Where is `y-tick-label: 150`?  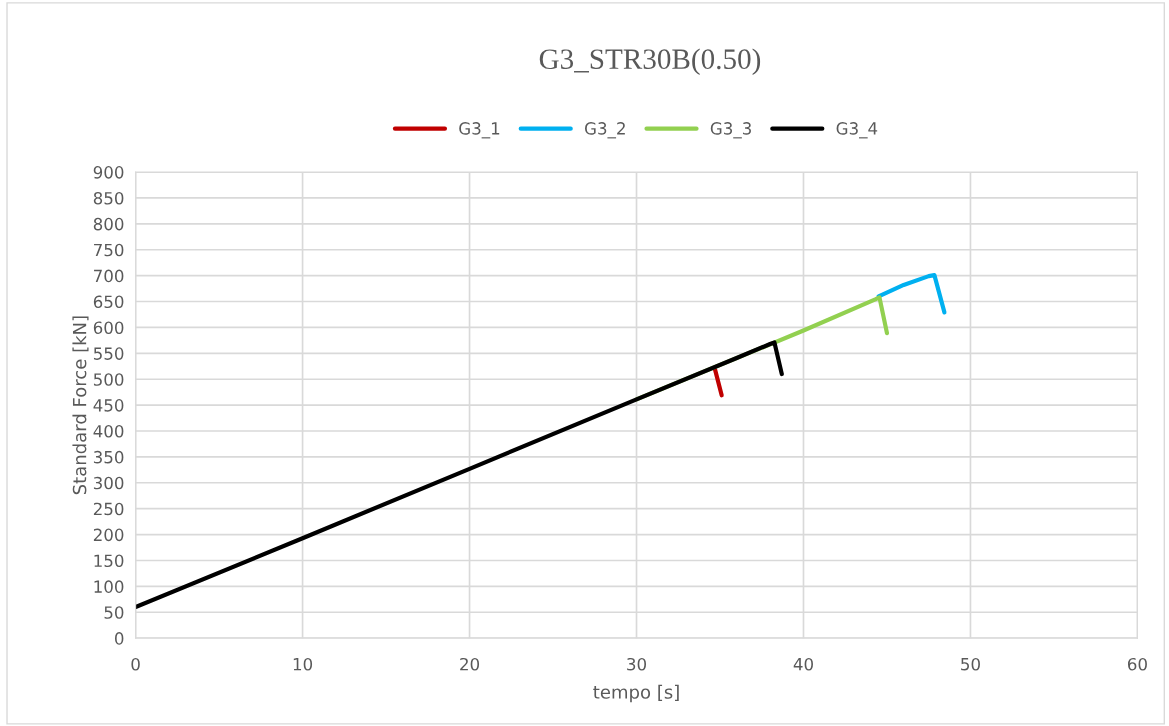
y-tick-label: 150 is located at coordinates (109, 561).